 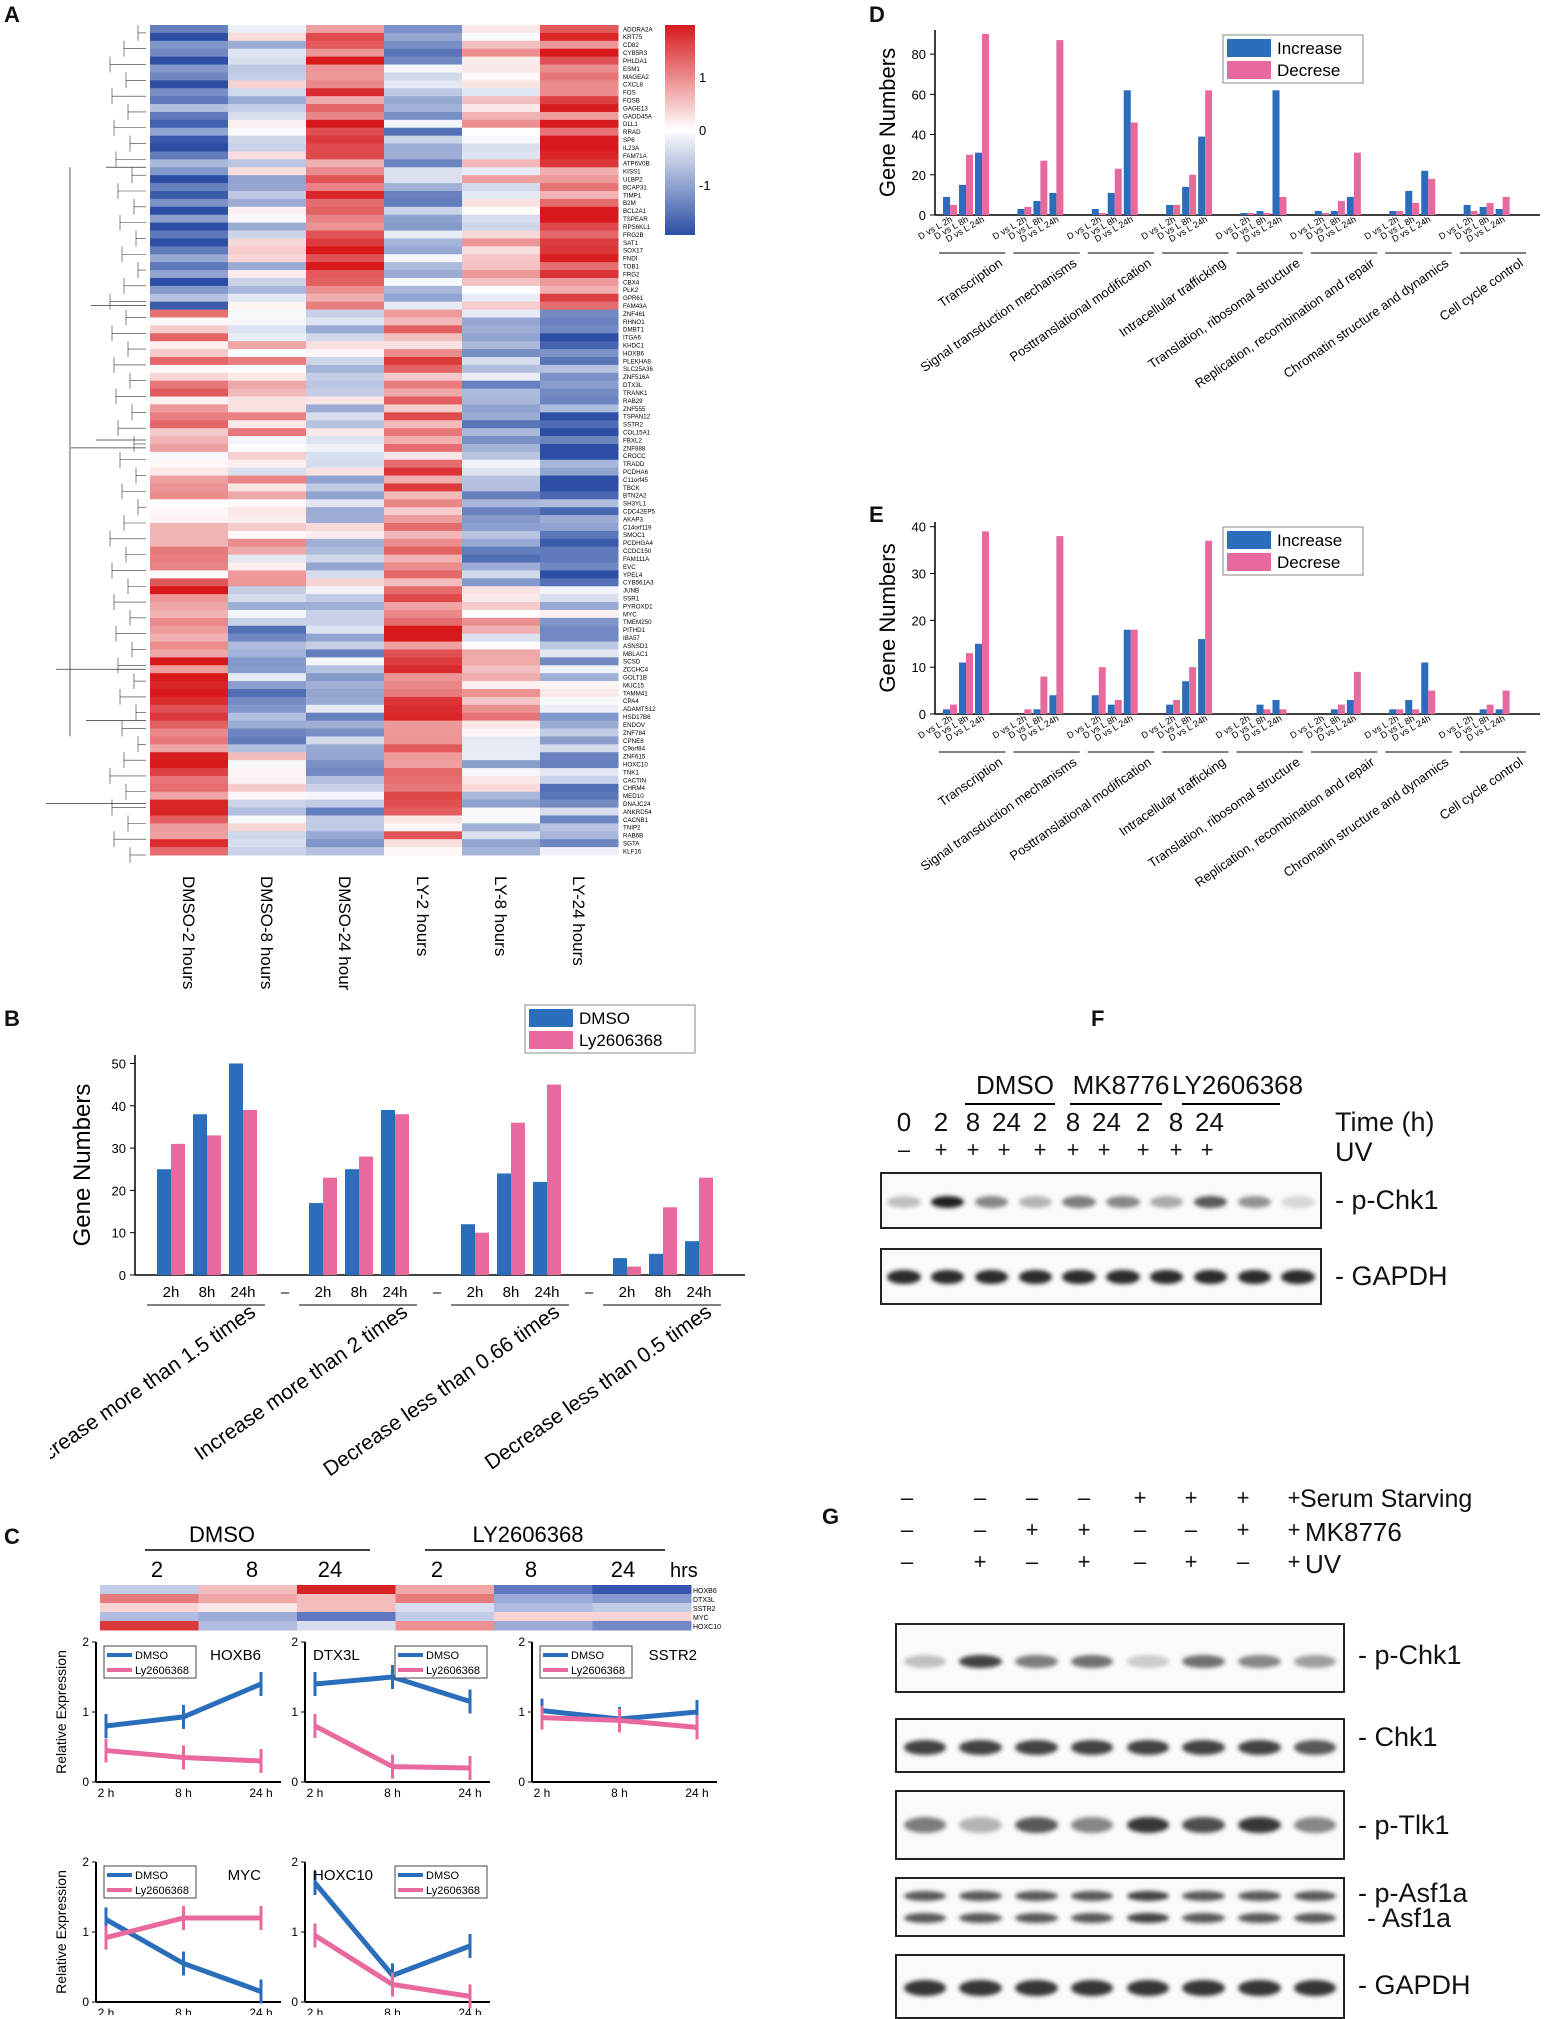 I want to click on panel-letter-e: E, so click(x=876, y=514).